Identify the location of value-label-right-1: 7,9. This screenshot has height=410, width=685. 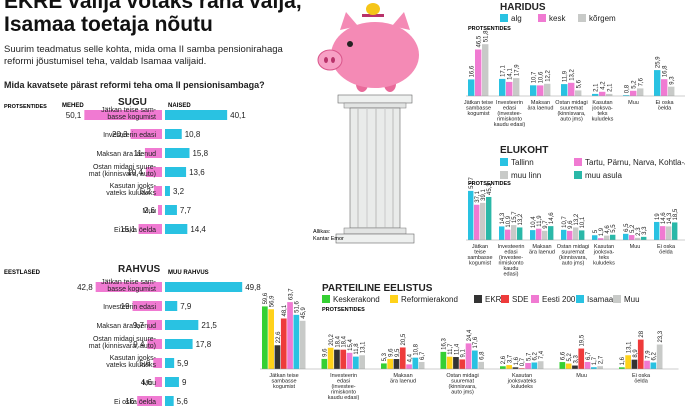
(186, 306).